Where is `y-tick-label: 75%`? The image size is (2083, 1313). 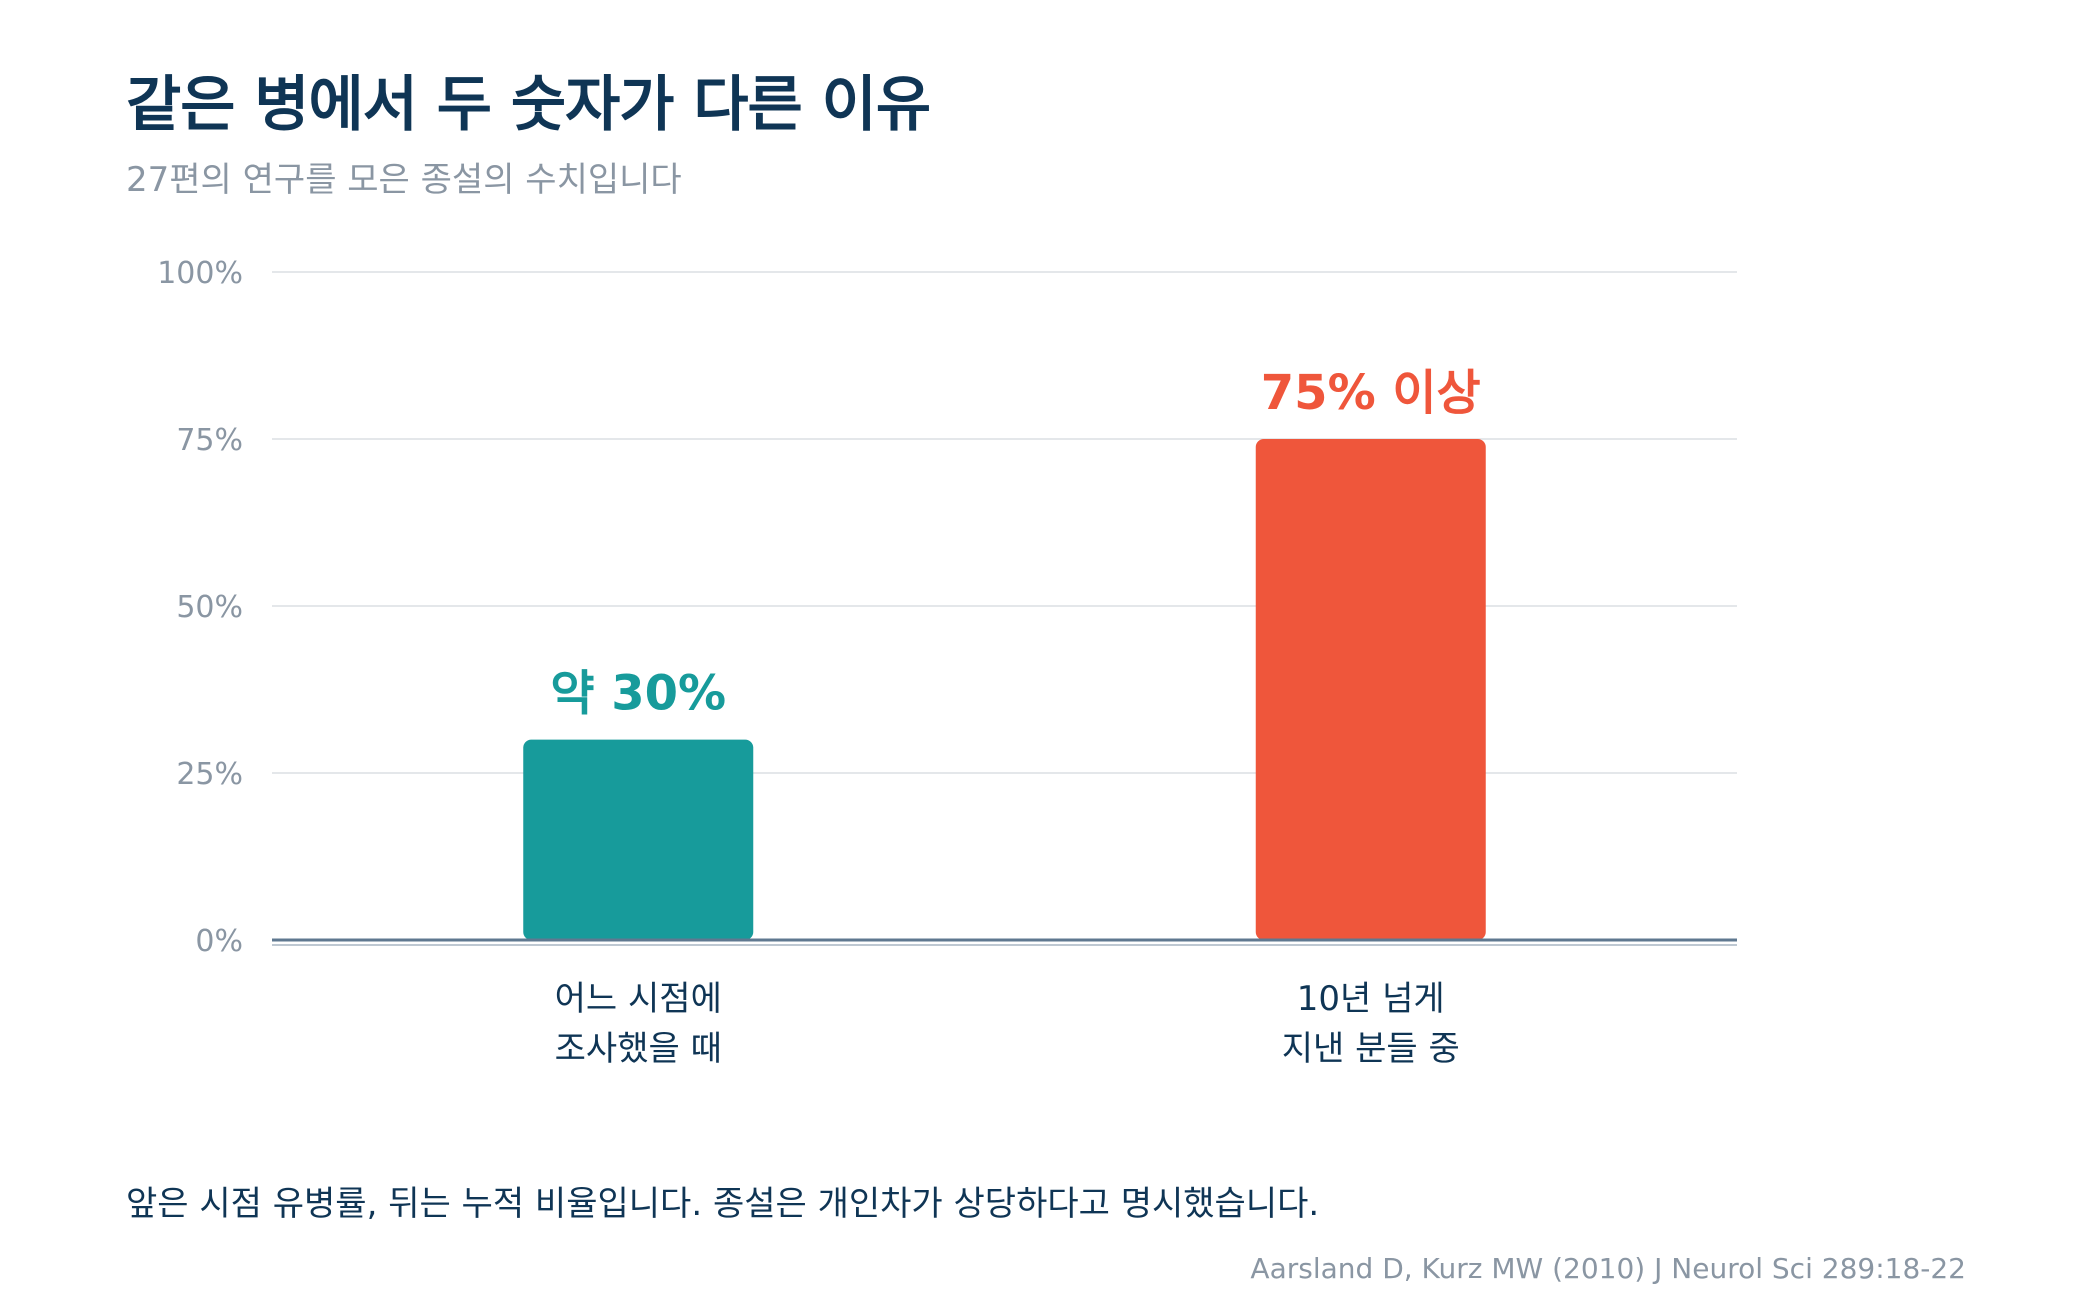
y-tick-label: 75% is located at coordinates (209, 440).